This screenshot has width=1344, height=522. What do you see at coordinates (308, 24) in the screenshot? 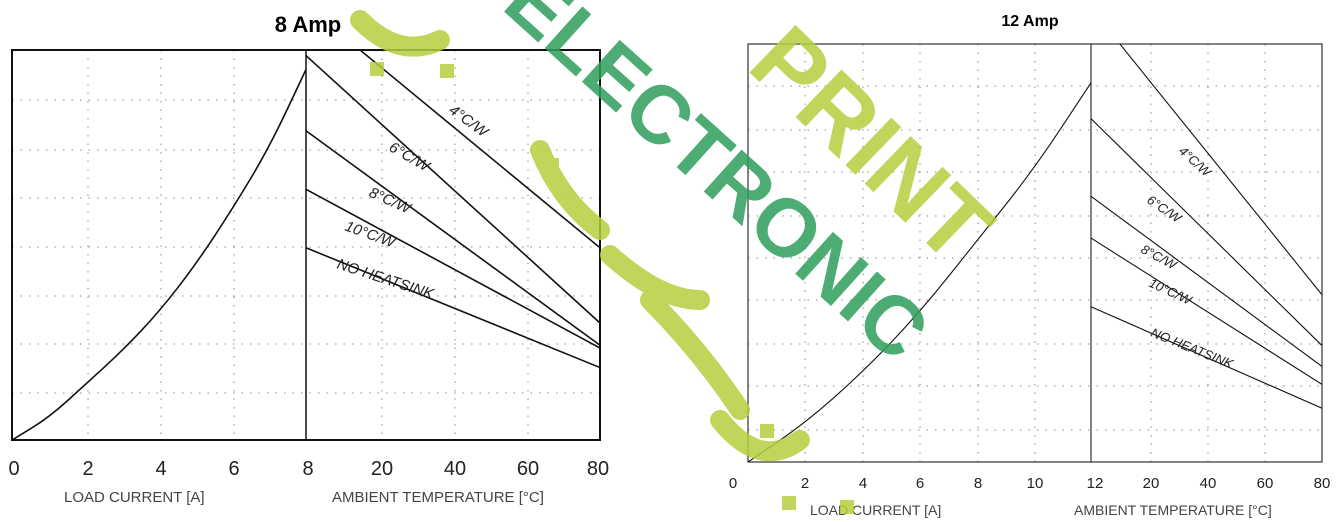
I see `chart-8-amp-title: 8 Amp` at bounding box center [308, 24].